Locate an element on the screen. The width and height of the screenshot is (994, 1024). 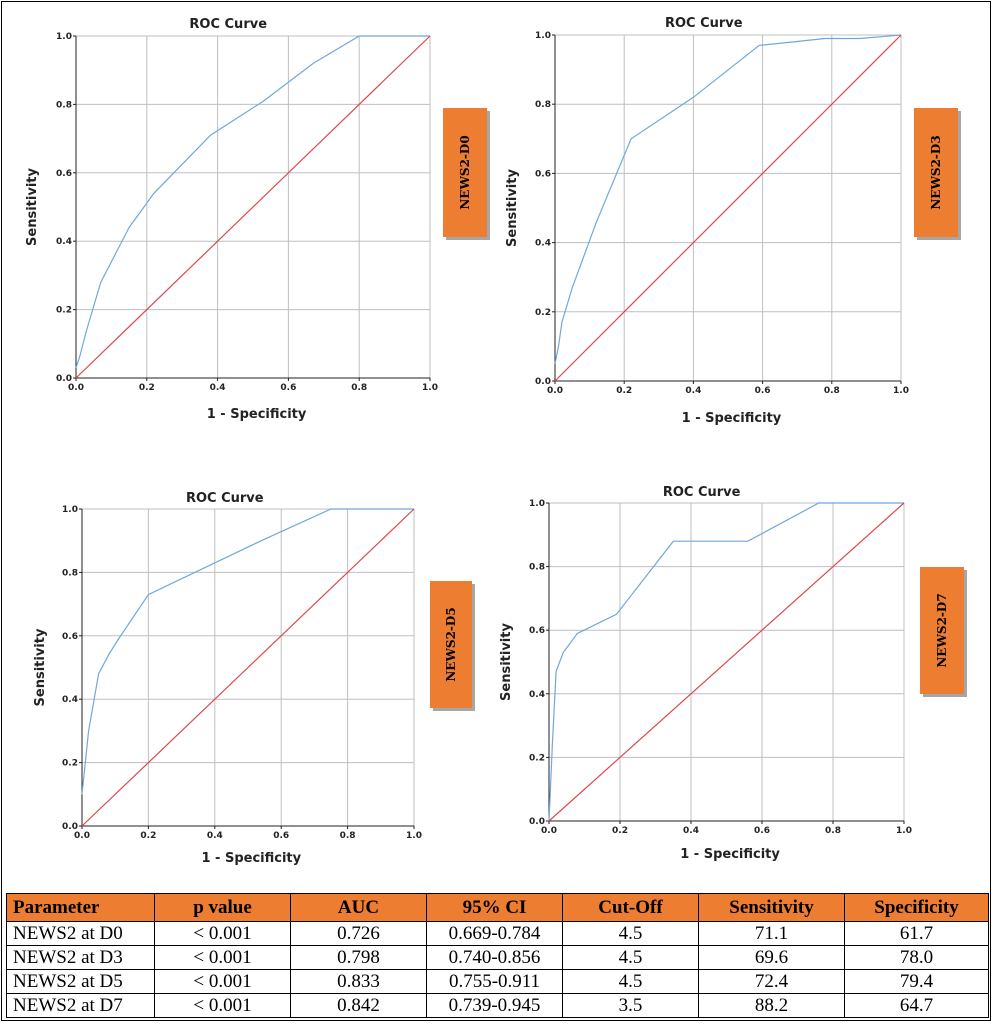
cell-sensitivity: 69.6 is located at coordinates (771, 957).